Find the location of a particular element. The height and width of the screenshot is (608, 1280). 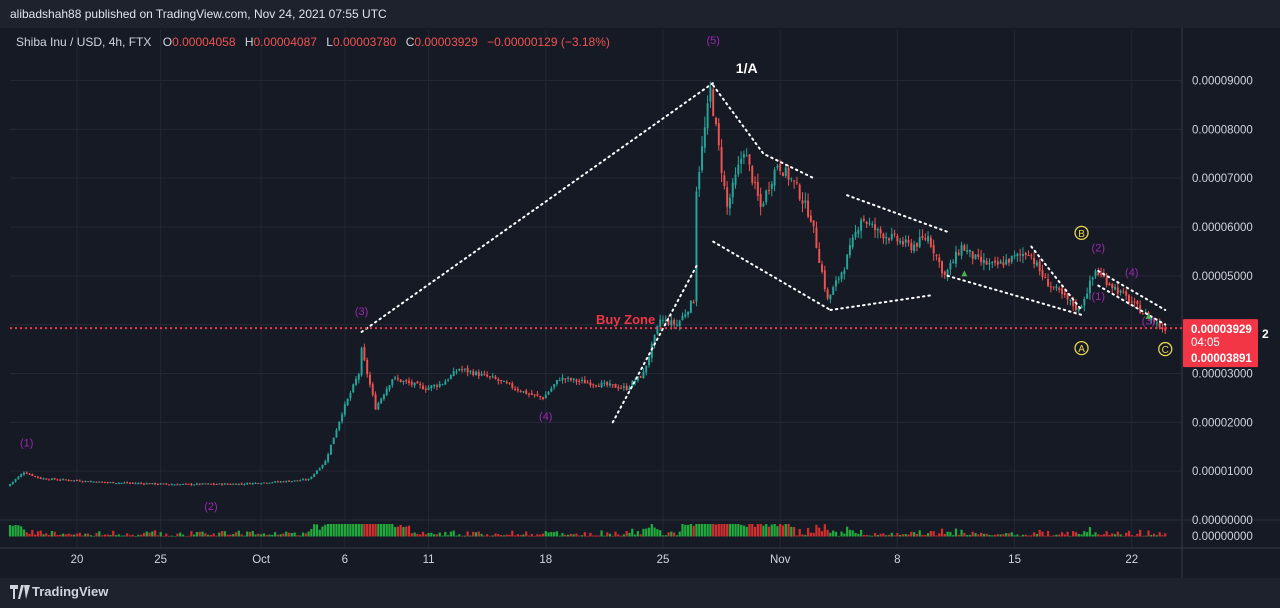

legend-change: −0.00000129 (−3.18%) is located at coordinates (548, 42).